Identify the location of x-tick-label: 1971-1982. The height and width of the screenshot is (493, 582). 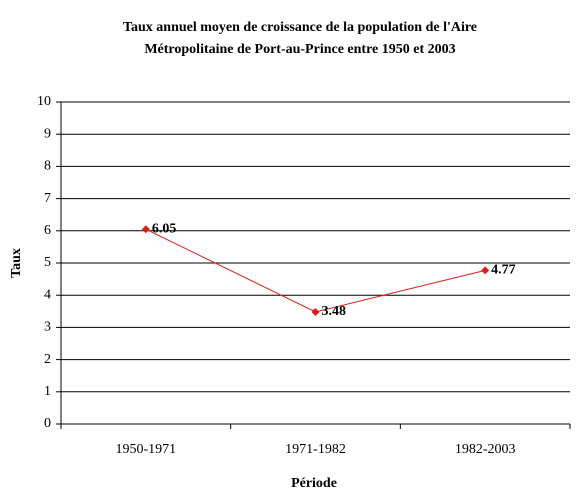
(315, 449).